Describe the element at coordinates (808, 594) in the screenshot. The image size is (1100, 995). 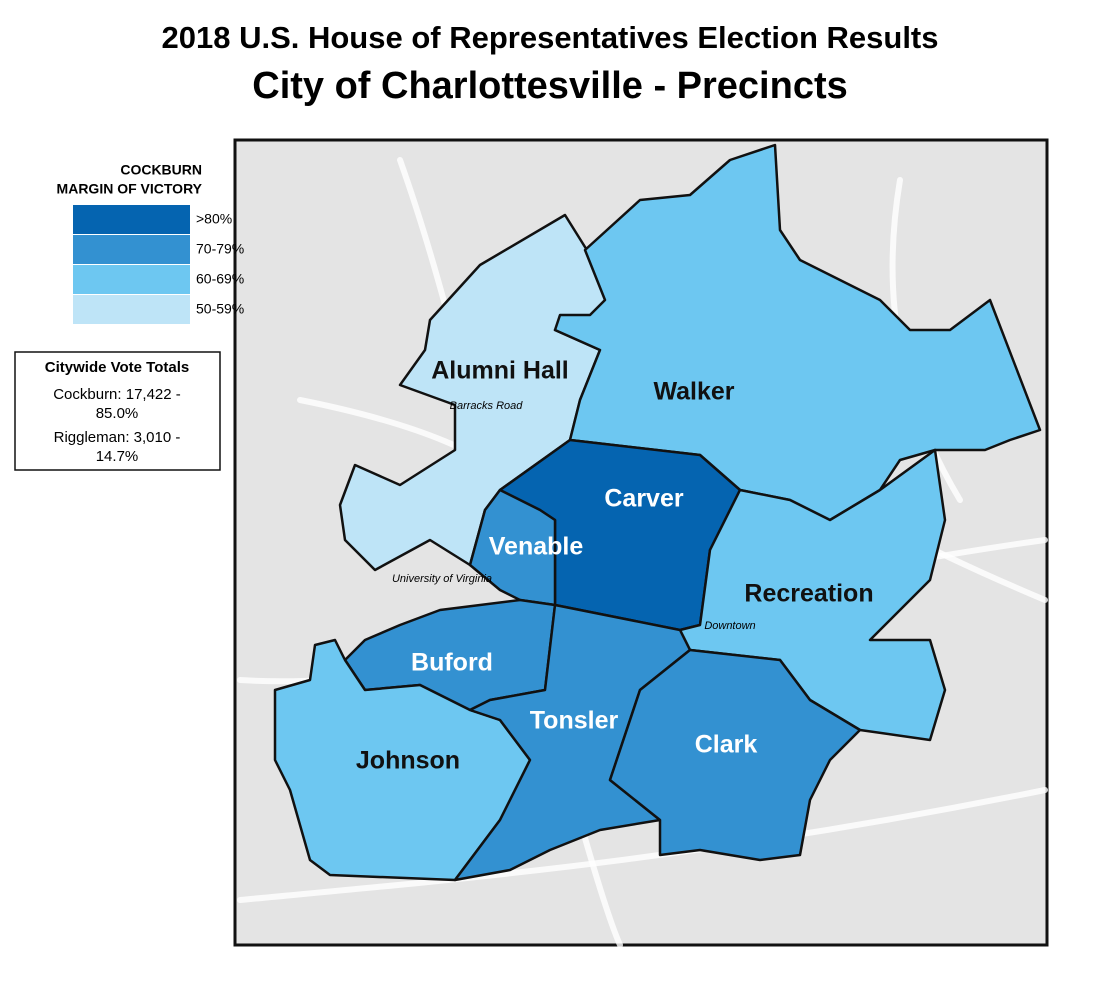
I see `precinct-label: Recreation` at that location.